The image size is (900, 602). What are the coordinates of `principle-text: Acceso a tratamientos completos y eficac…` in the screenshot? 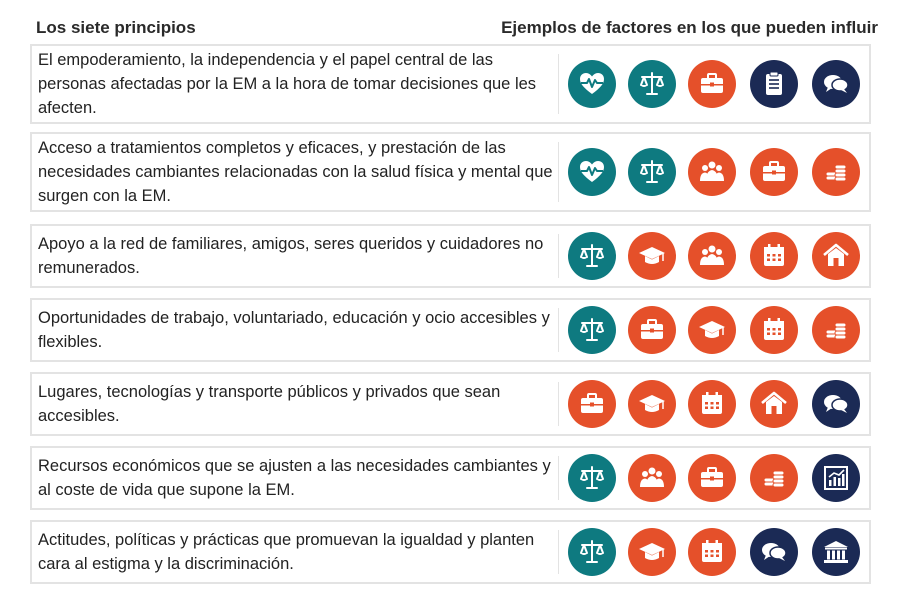 It's located at (295, 172).